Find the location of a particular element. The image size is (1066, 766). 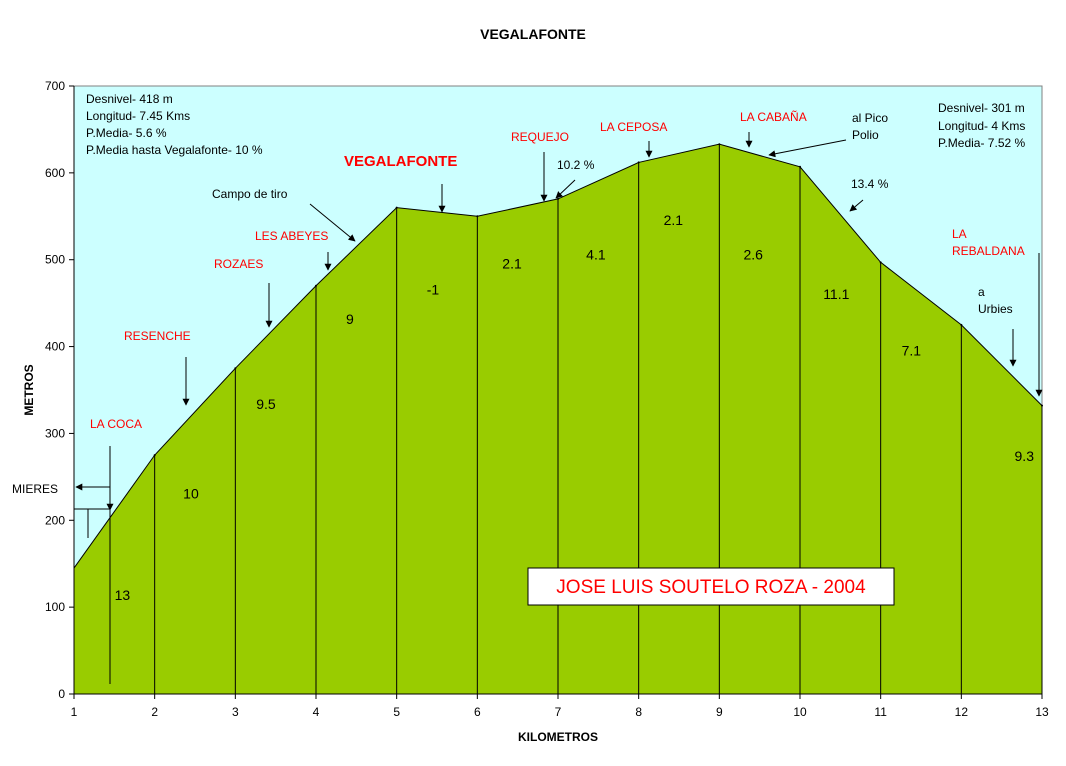

info-left-line: P.Media hasta Vegalafonte- 10 % is located at coordinates (174, 150).